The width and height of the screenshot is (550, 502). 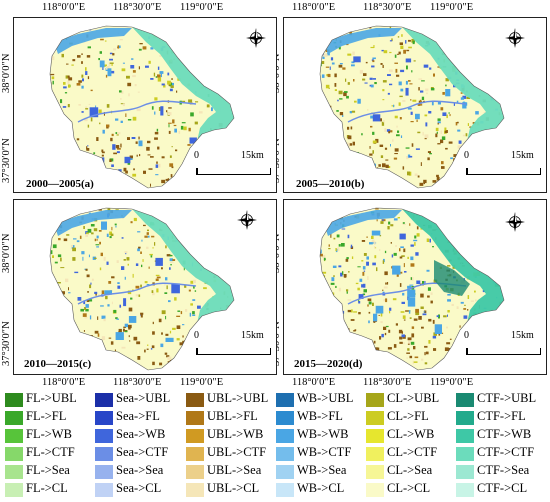 I want to click on bottom-lon-label-1: 118°0′0″E, so click(x=64, y=382).